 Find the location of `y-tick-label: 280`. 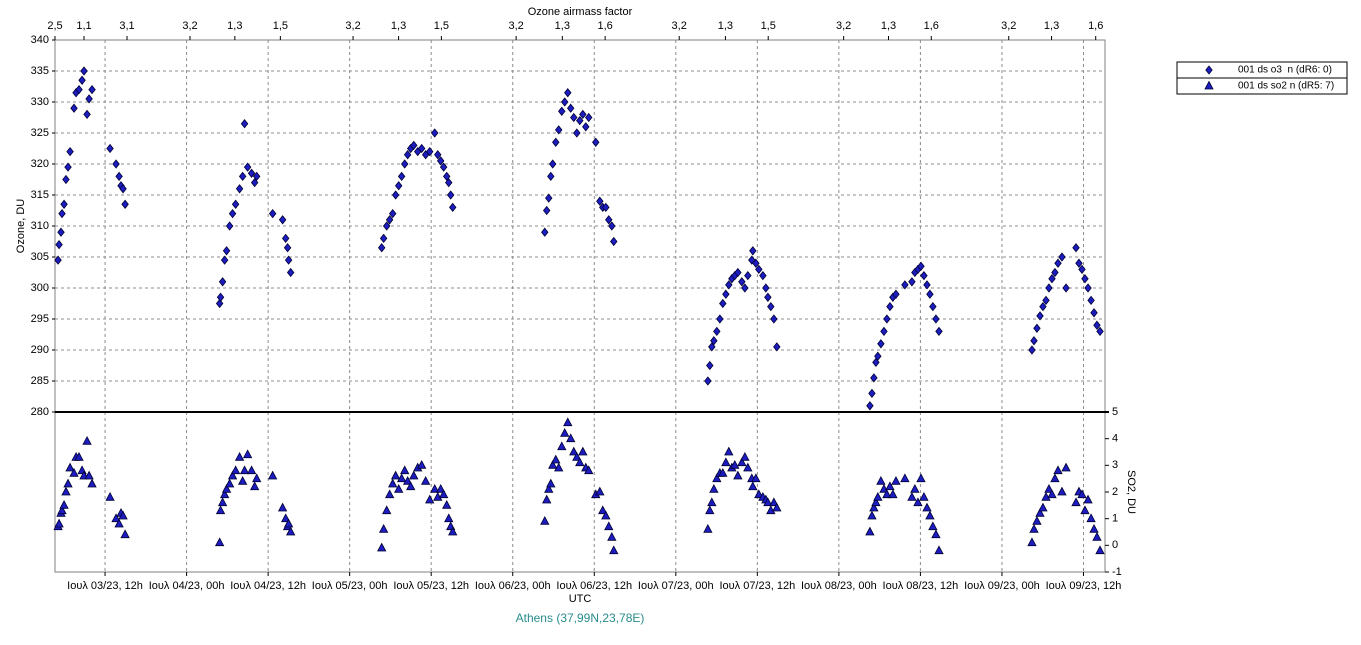

y-tick-label: 280 is located at coordinates (40, 412).